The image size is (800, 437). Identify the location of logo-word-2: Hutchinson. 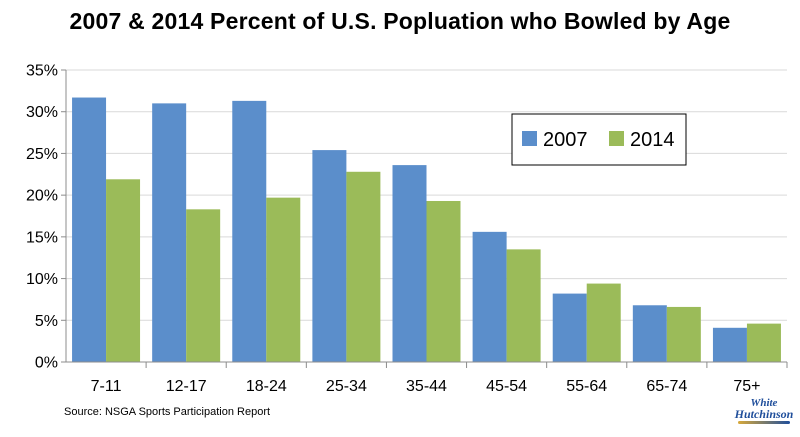
(764, 414).